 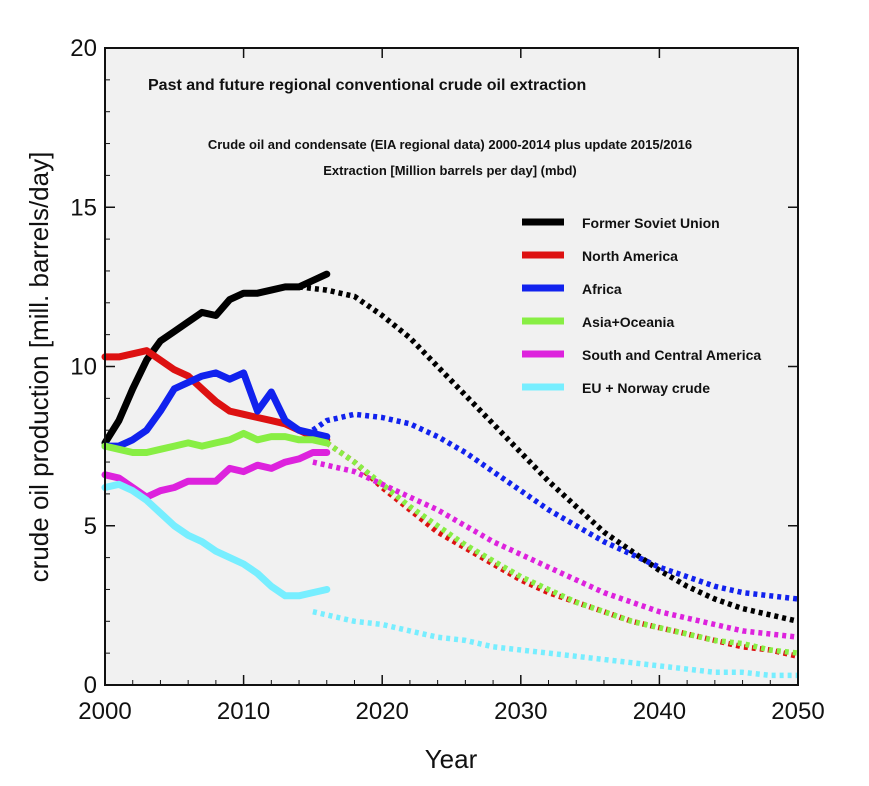 What do you see at coordinates (216, 540) in the screenshot?
I see `series-line-eu-norway-crude` at bounding box center [216, 540].